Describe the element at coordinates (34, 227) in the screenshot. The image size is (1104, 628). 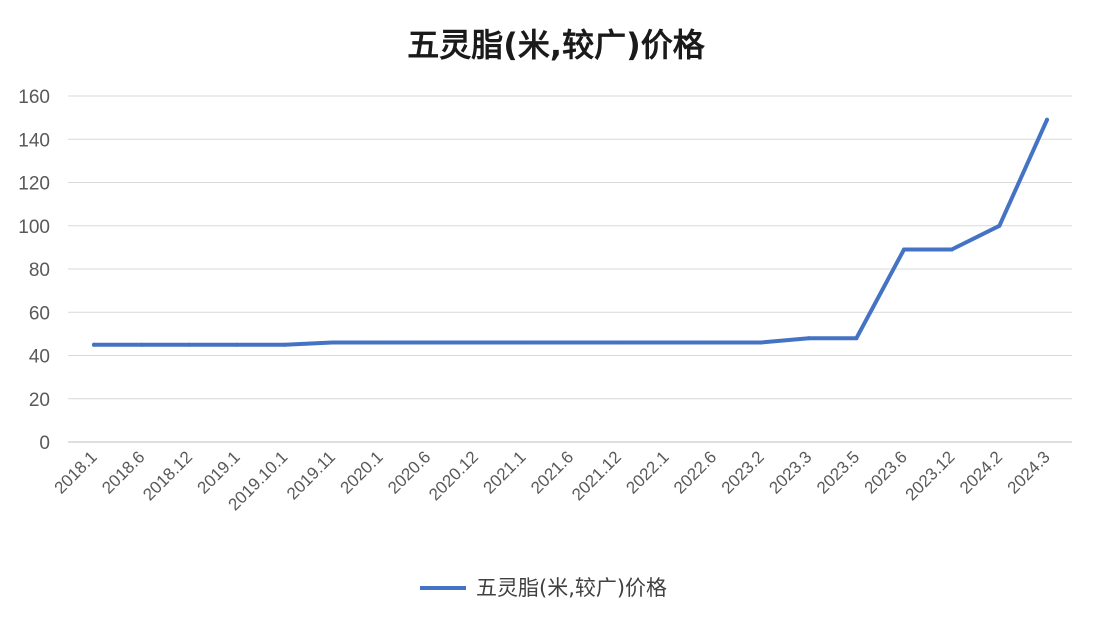
I see `y-tick-label: 100` at that location.